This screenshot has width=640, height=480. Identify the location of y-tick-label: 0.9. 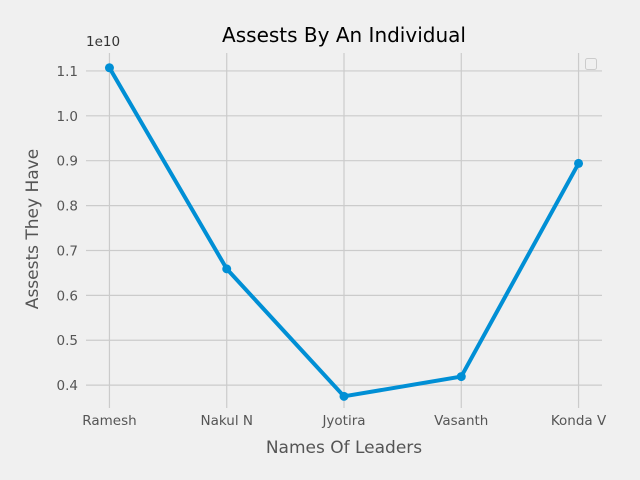
(67, 162).